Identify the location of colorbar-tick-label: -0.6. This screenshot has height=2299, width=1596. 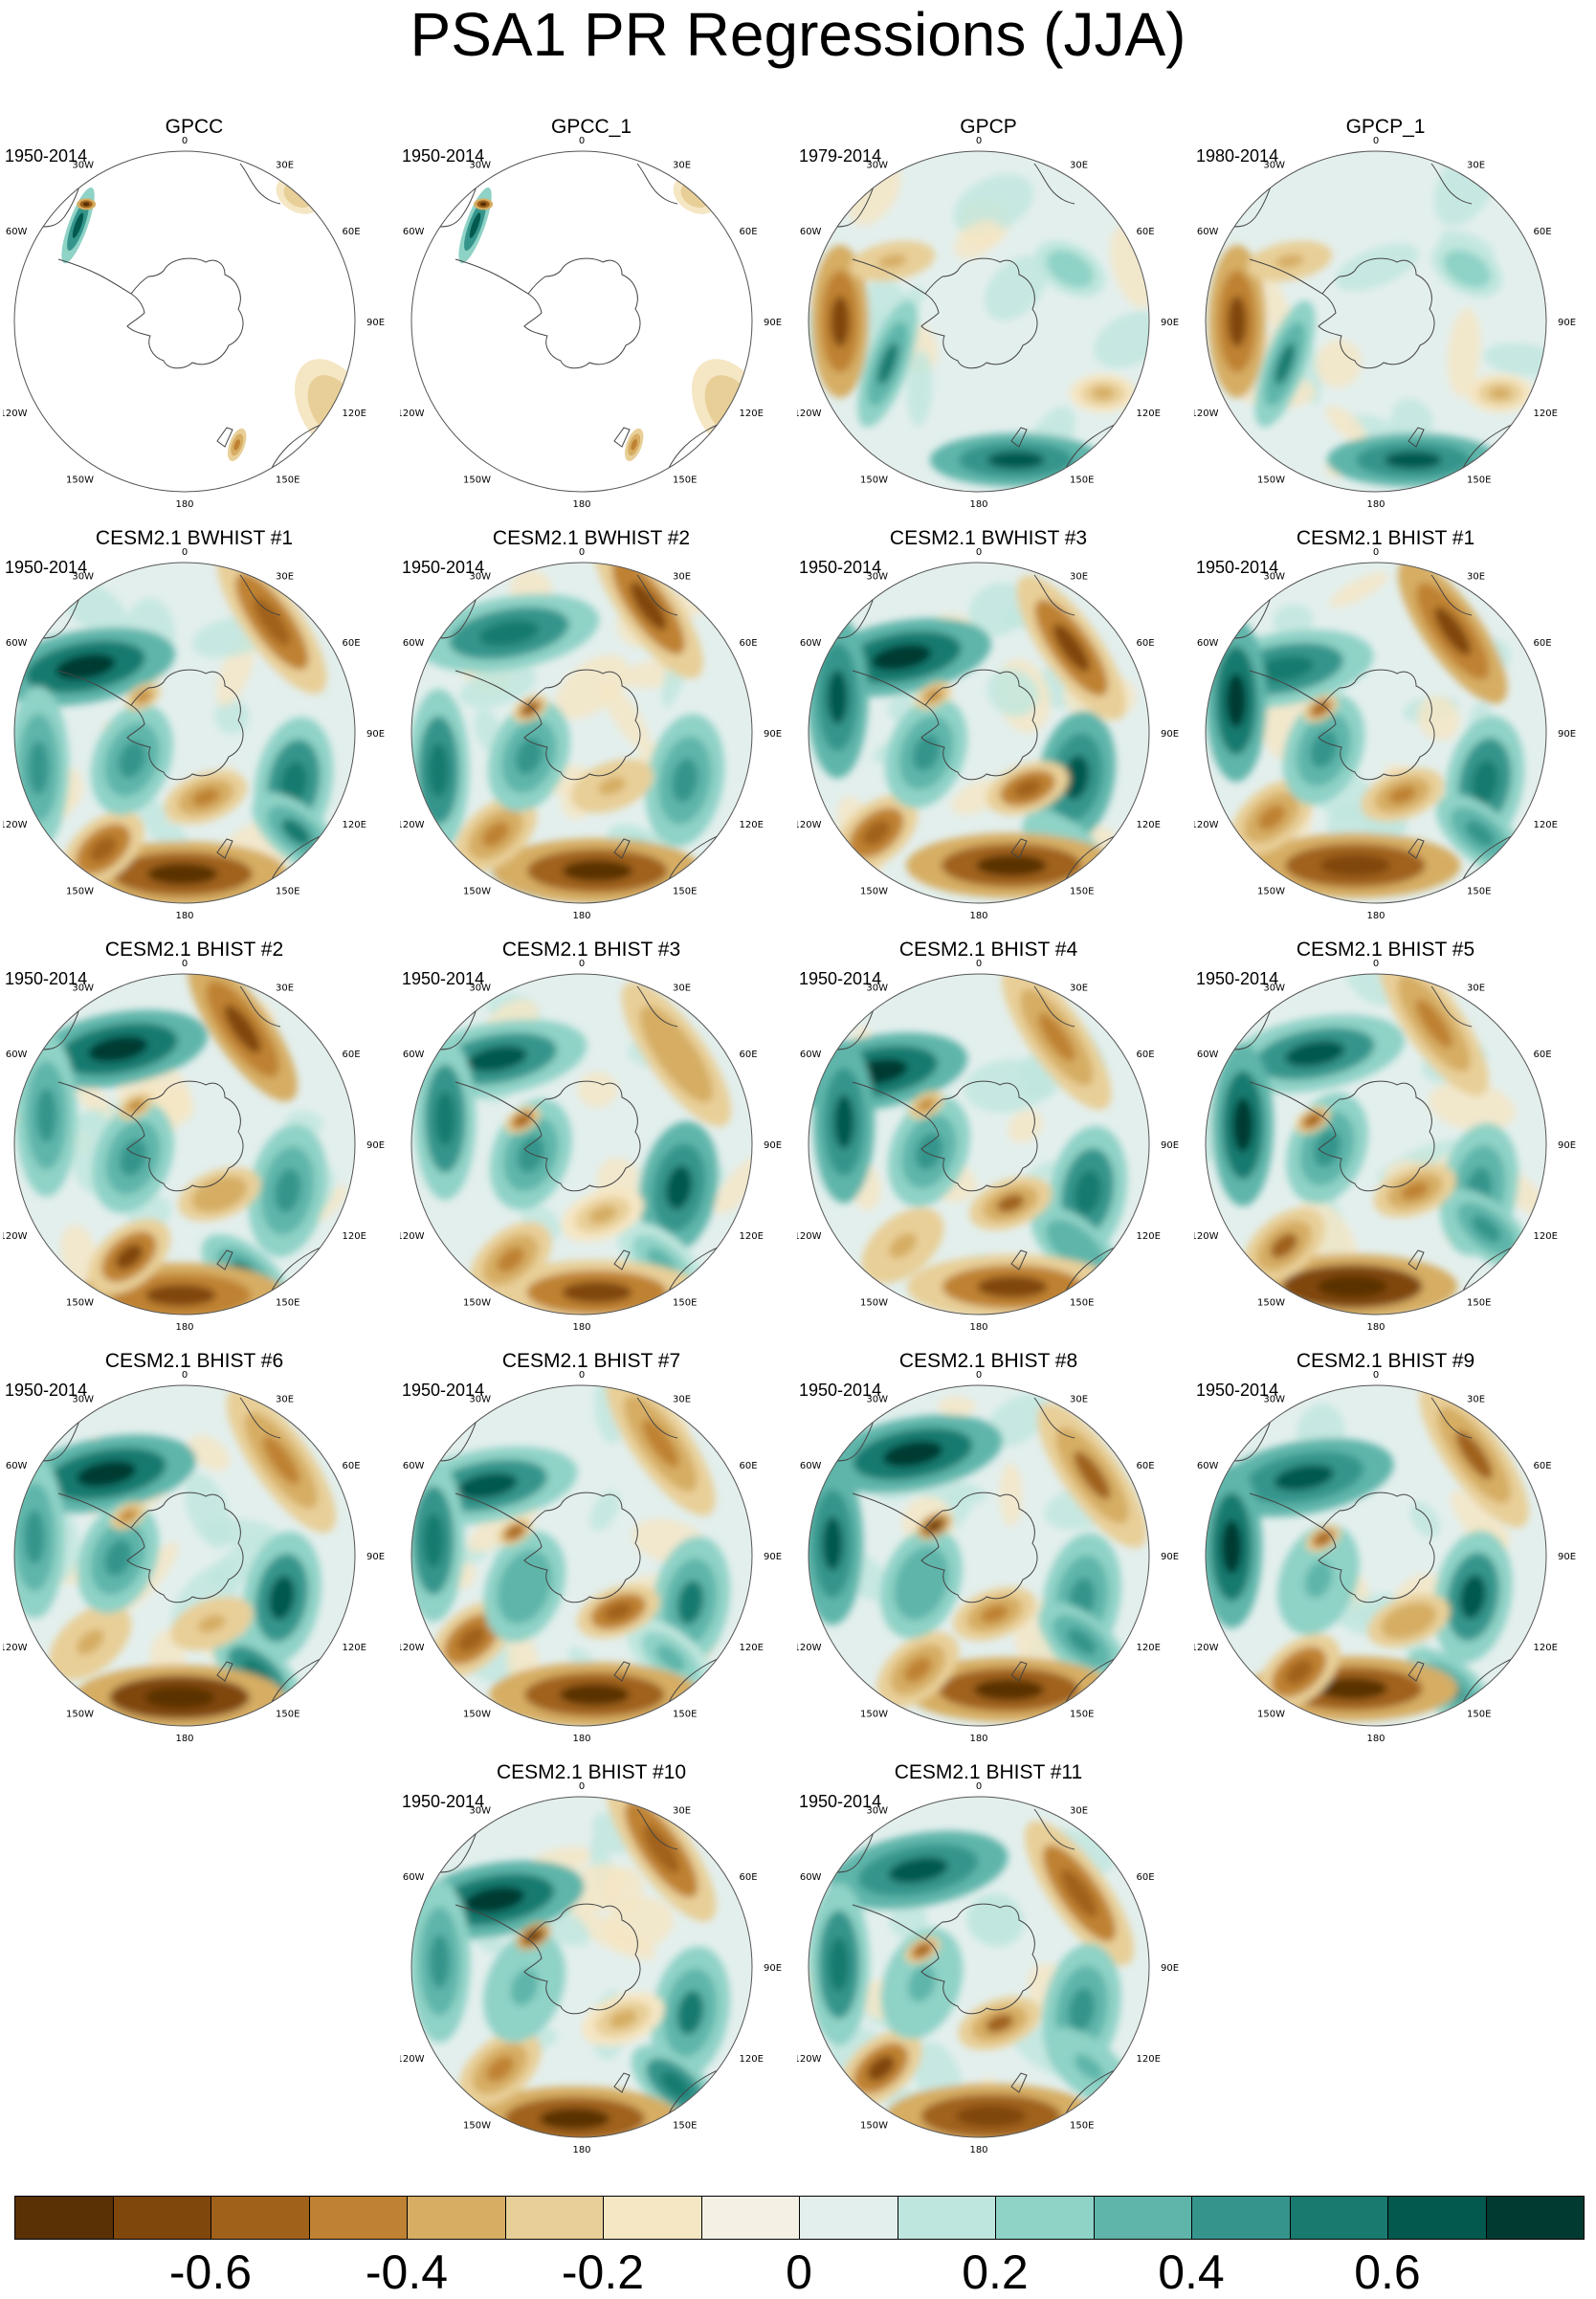
(211, 2272).